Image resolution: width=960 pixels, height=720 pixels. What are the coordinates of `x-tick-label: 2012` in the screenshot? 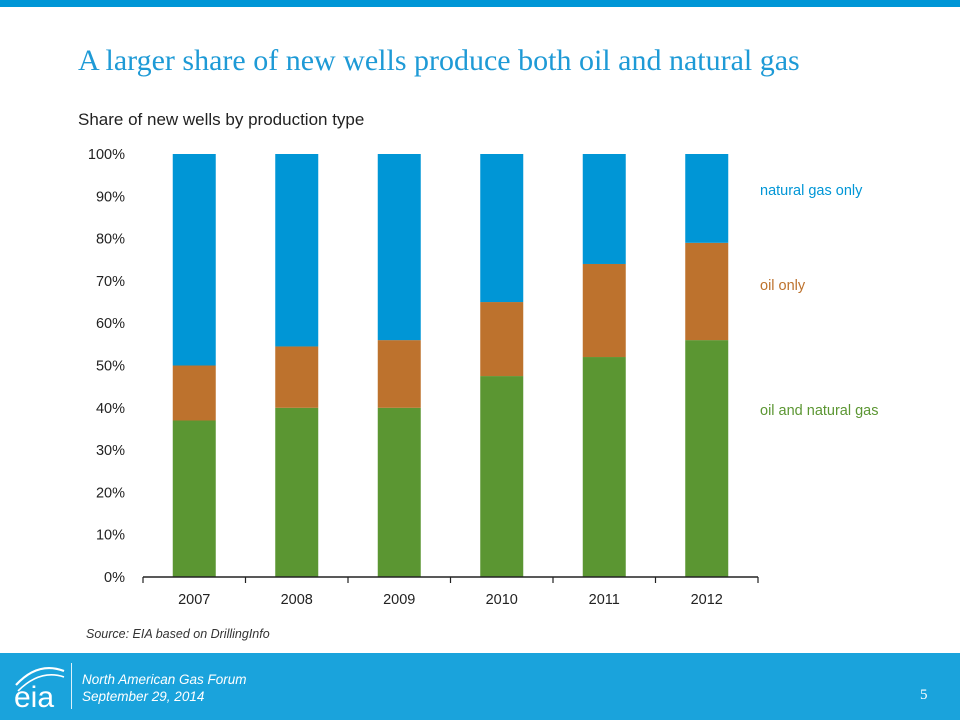 It's located at (707, 600).